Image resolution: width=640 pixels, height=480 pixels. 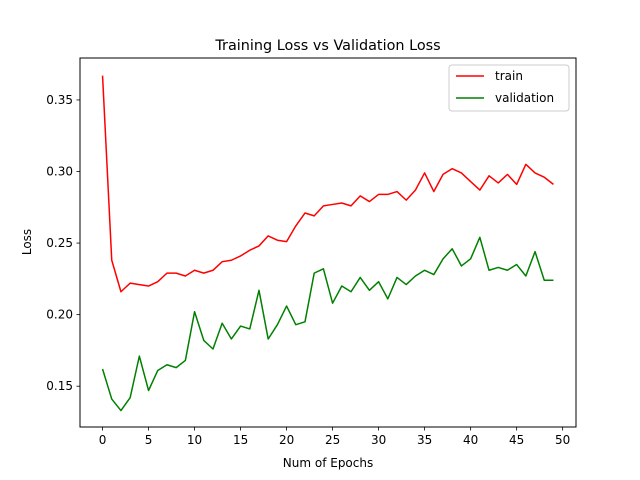 What do you see at coordinates (194, 440) in the screenshot?
I see `x-tick-label: 10` at bounding box center [194, 440].